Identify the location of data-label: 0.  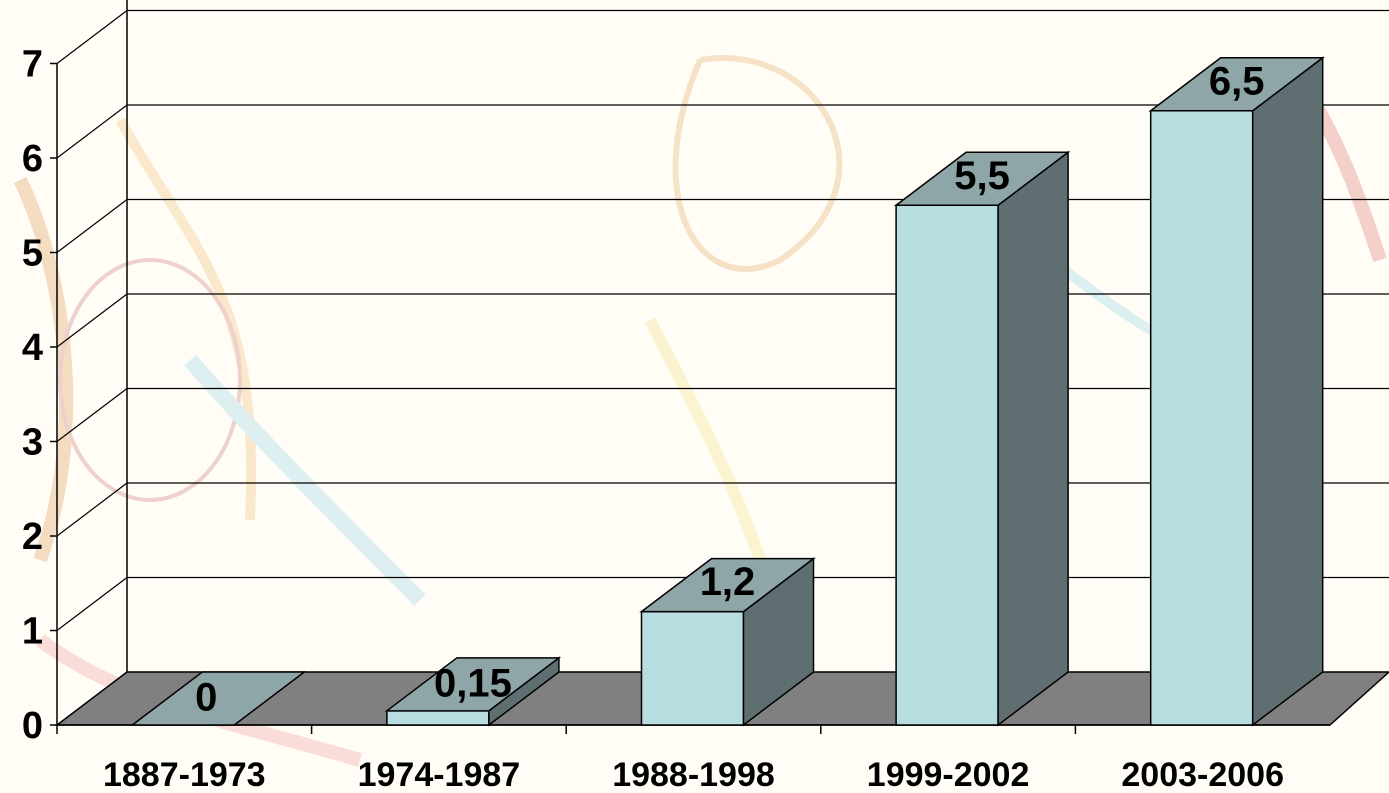
(206, 698).